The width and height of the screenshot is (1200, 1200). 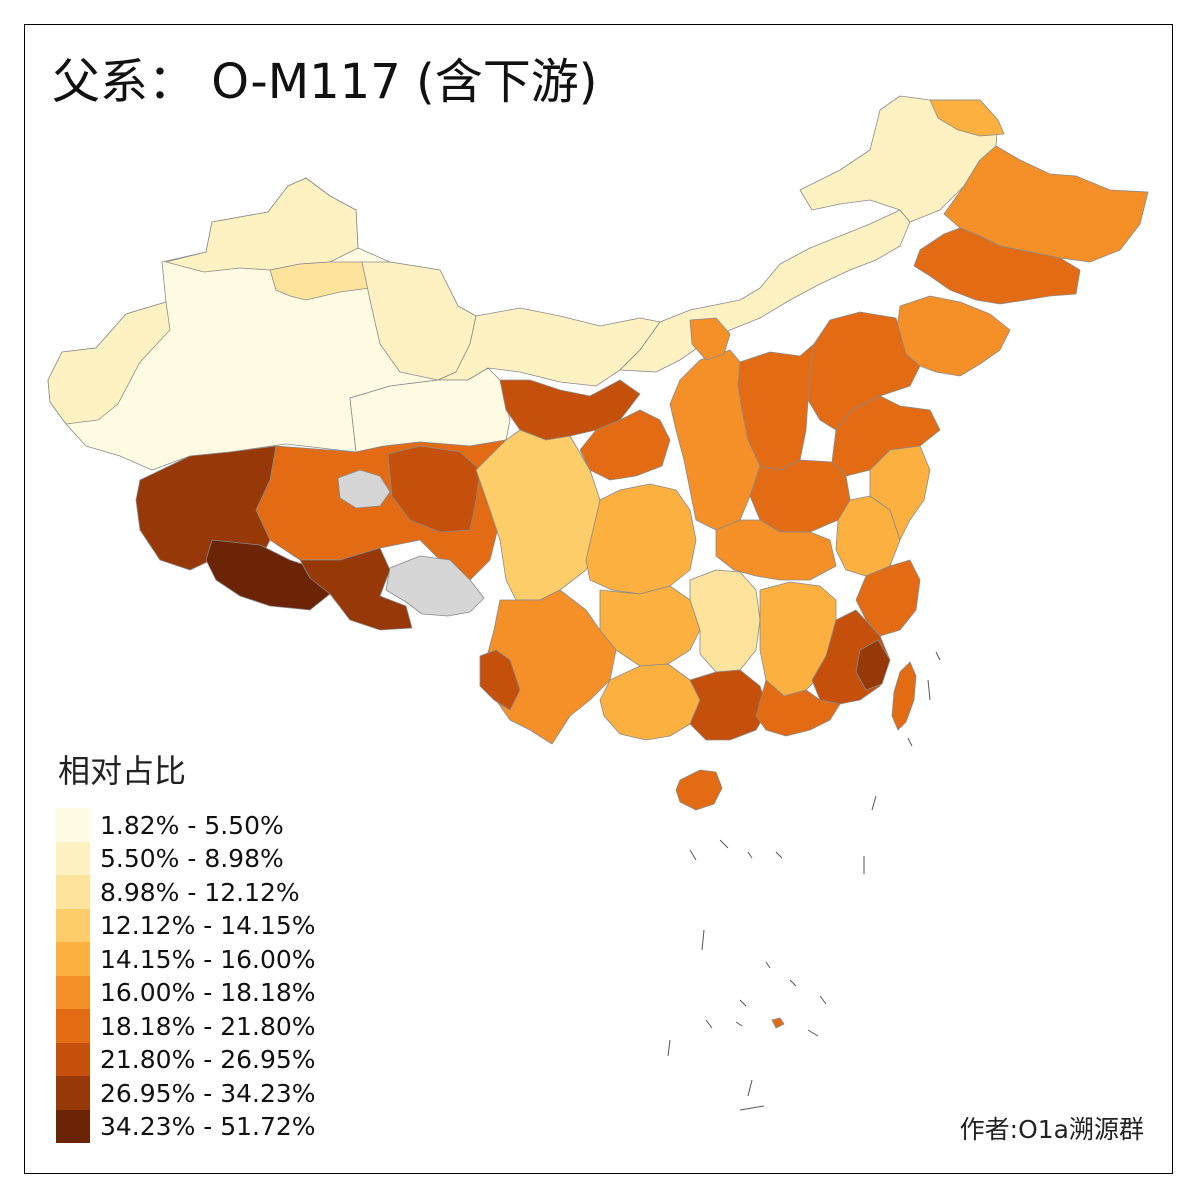 I want to click on region-shaanxi, so click(x=715, y=440).